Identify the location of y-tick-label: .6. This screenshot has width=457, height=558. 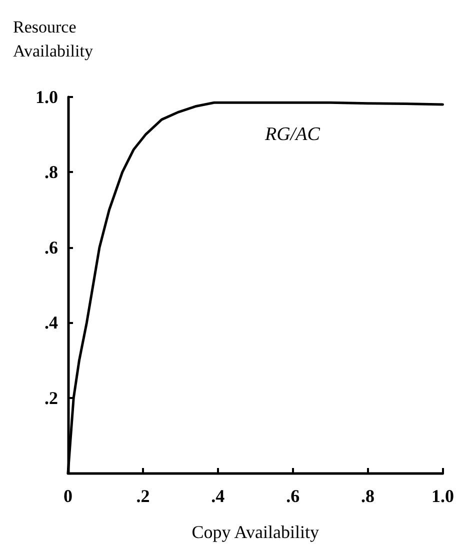
(51, 247).